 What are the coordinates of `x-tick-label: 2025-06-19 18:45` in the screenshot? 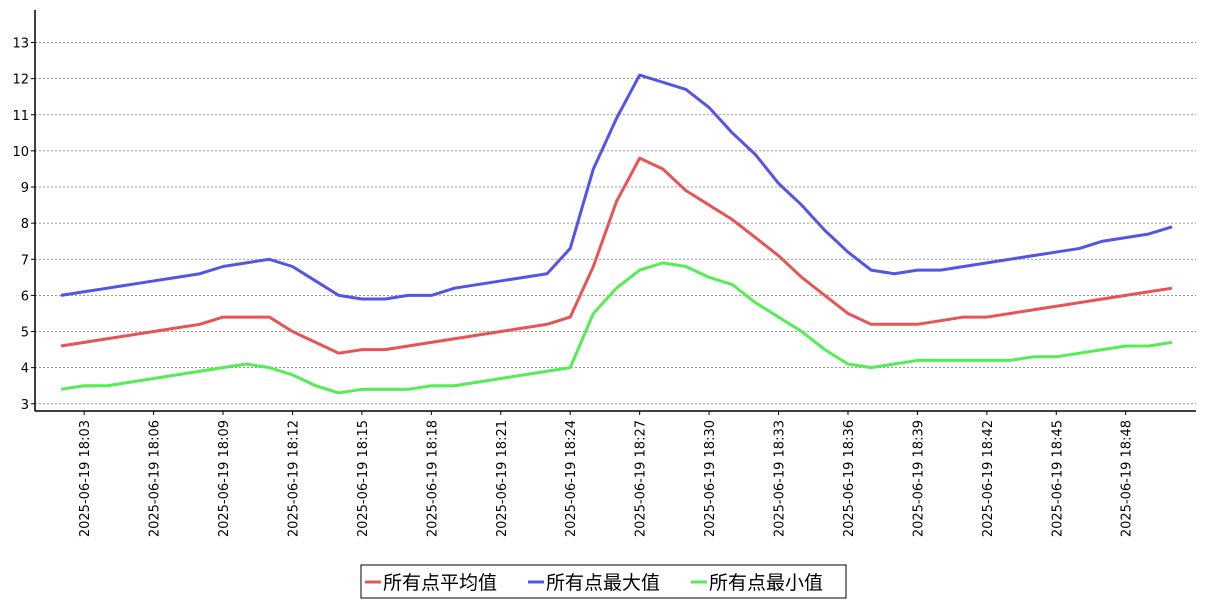 It's located at (1057, 478).